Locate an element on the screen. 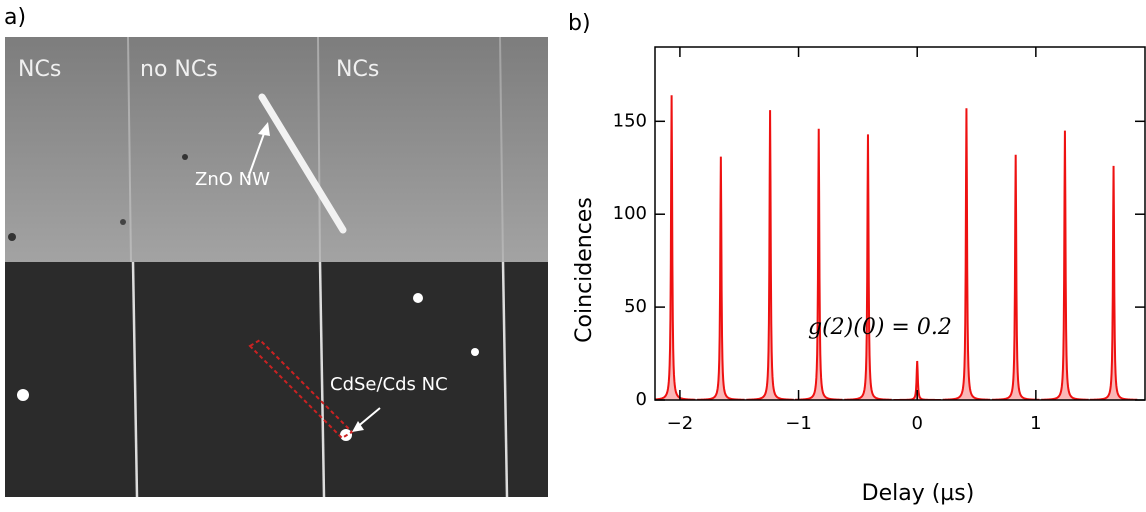 The image size is (1146, 512). x-tick-label: −1 is located at coordinates (798, 423).